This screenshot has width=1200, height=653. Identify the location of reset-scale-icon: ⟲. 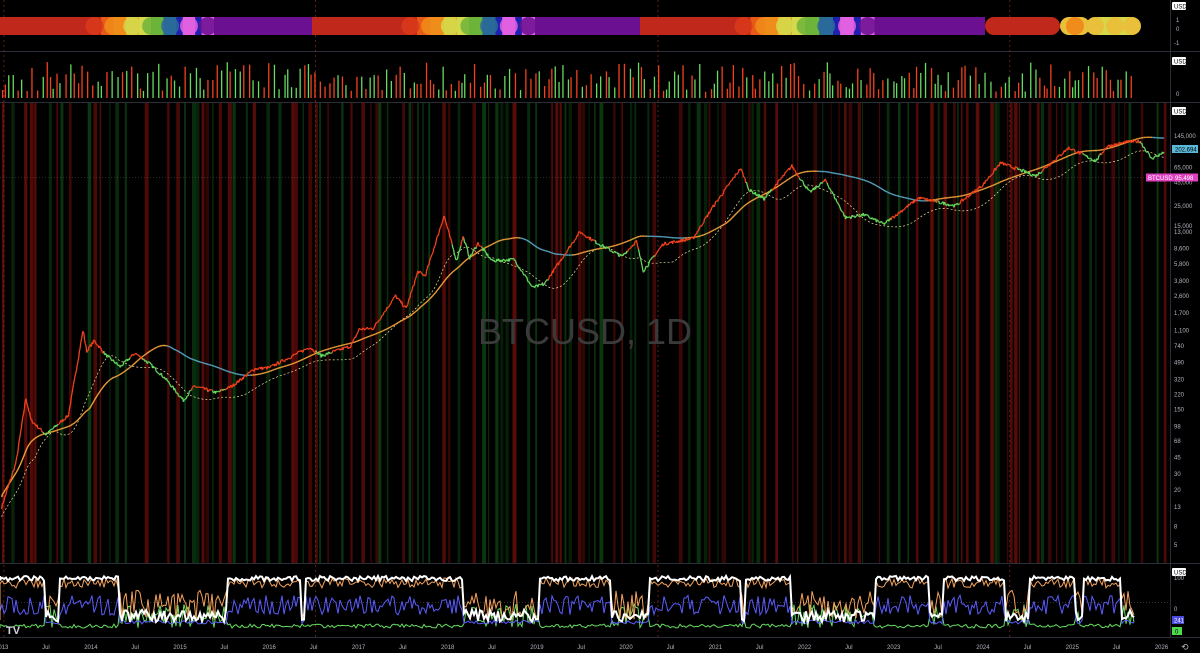
(1185, 648).